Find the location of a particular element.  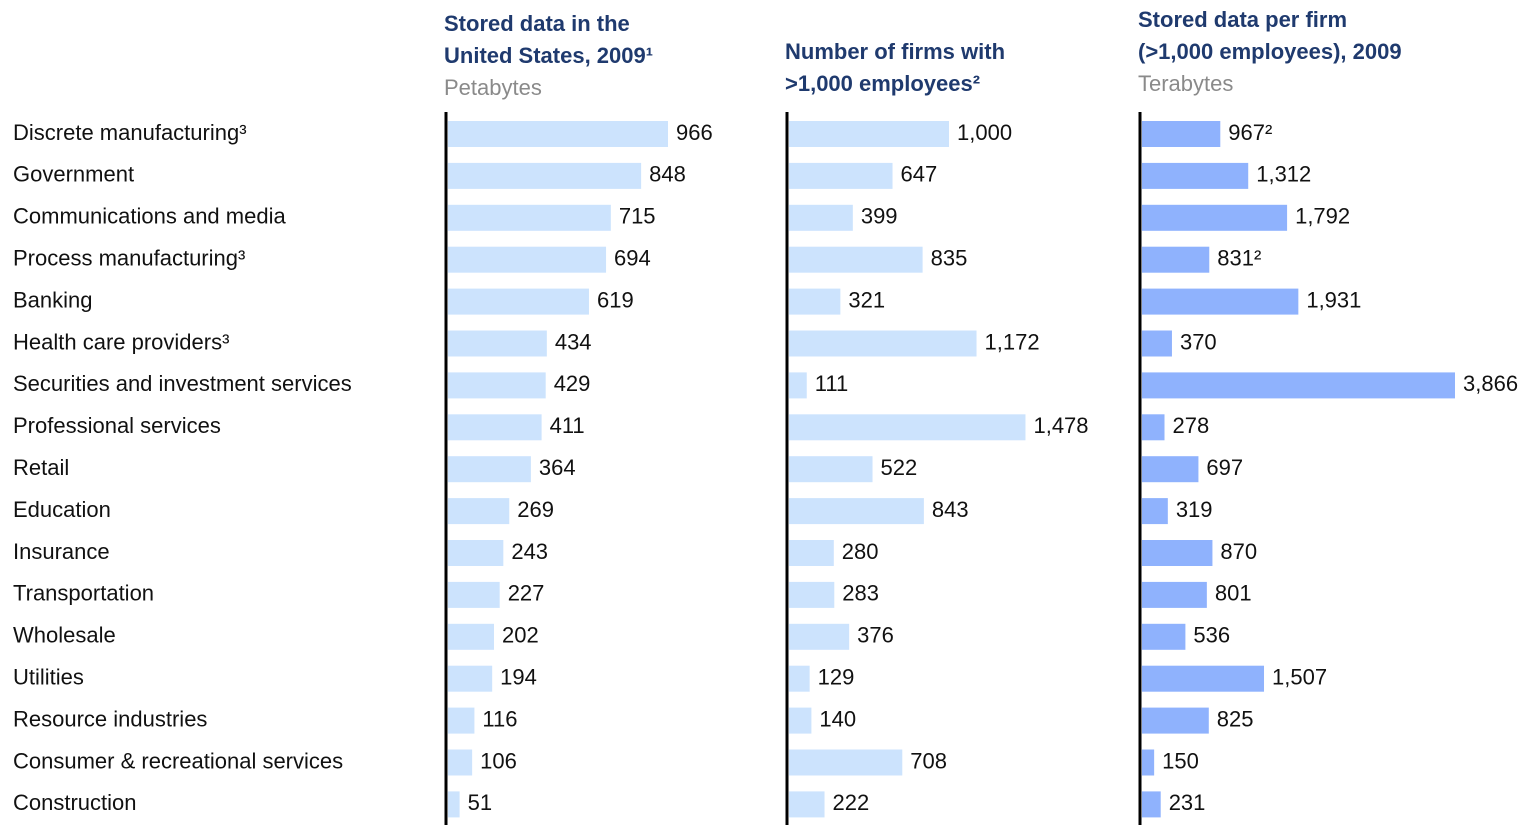

panel-title: United States, 2009¹ is located at coordinates (548, 55).